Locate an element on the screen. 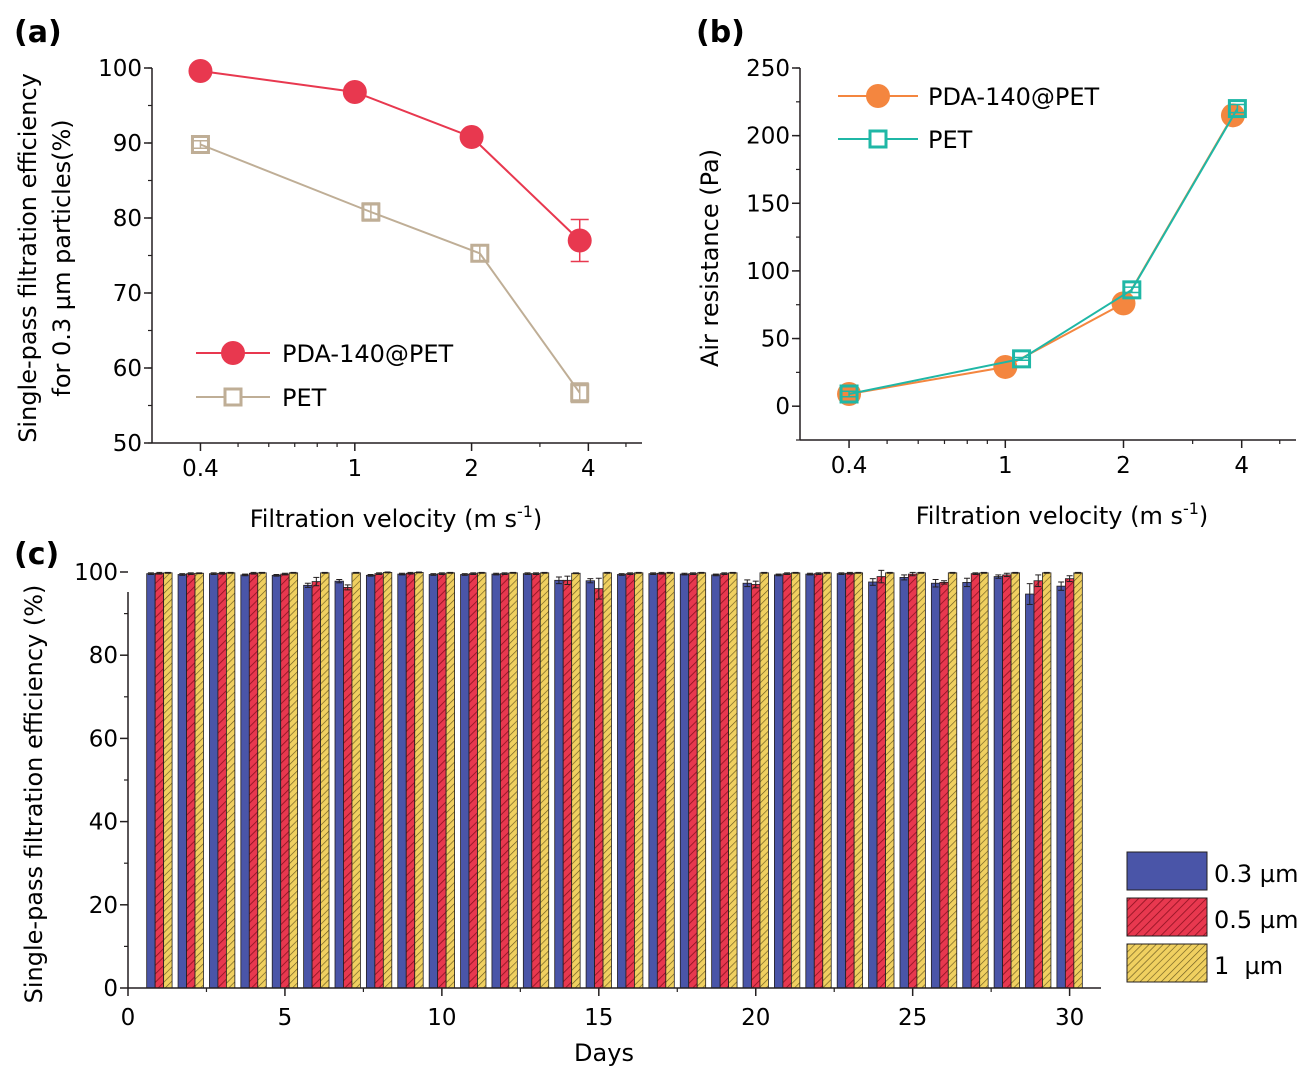 The height and width of the screenshot is (1066, 1314). x-tick-label: 25 is located at coordinates (912, 1018).